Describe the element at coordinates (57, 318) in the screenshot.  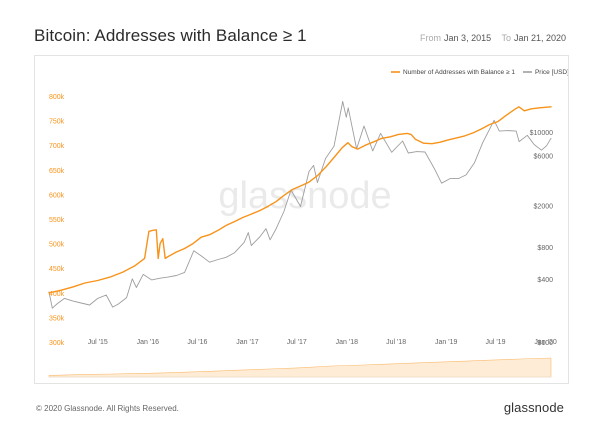
I see `y-left-tick-label: 350k` at that location.